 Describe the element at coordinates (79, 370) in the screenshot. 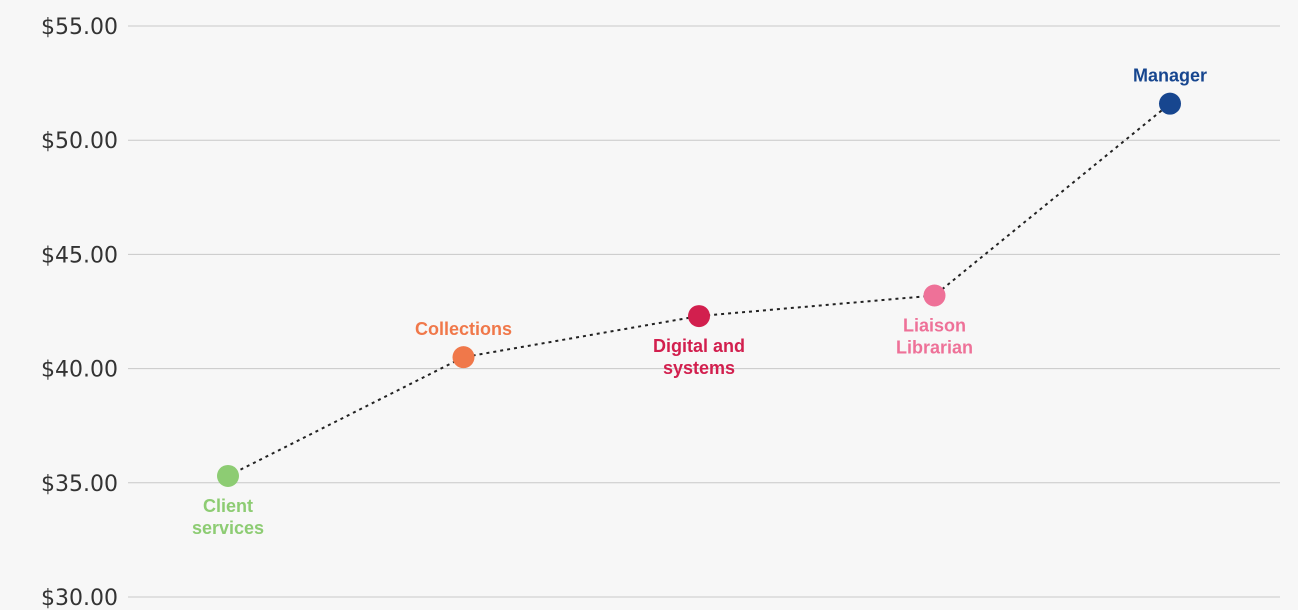

I see `y-tick-label: $40.00` at that location.